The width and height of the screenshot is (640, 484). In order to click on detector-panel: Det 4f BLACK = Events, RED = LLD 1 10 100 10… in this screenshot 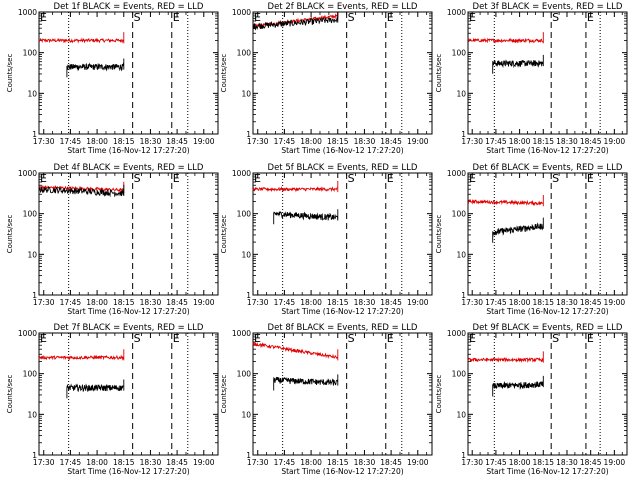, I will do `click(112, 239)`.